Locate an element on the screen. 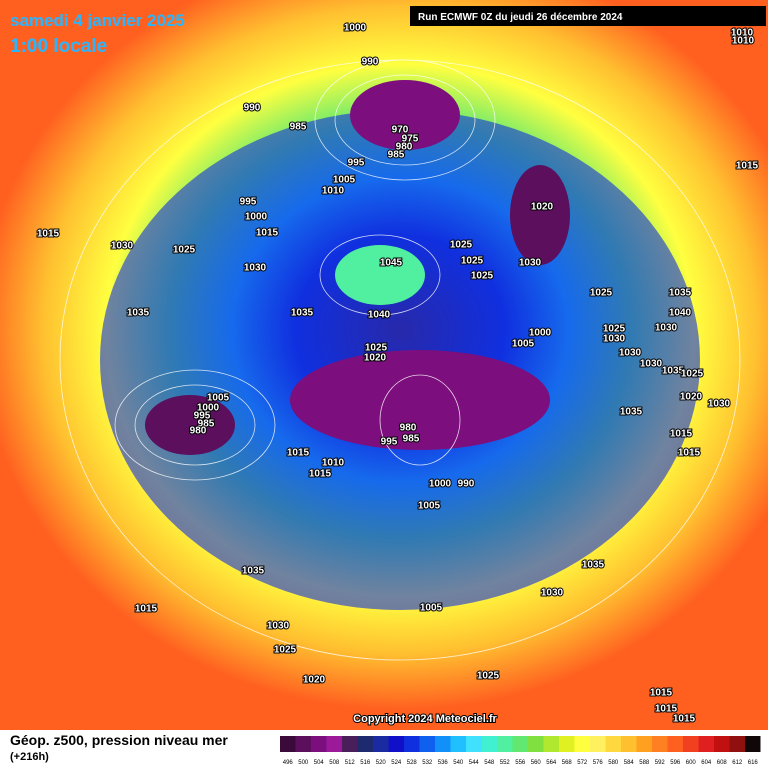 Image resolution: width=768 pixels, height=768 pixels. isobar-label: 970 is located at coordinates (400, 130).